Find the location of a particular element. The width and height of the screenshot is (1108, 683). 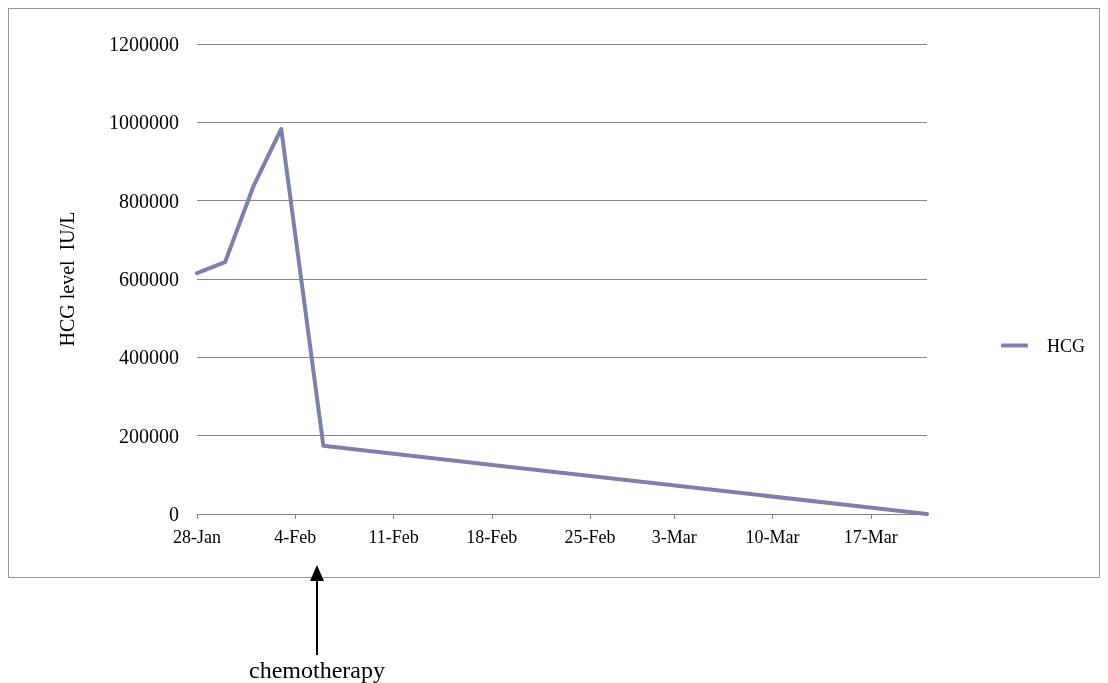

y-tick-label: 800000 is located at coordinates (149, 200).